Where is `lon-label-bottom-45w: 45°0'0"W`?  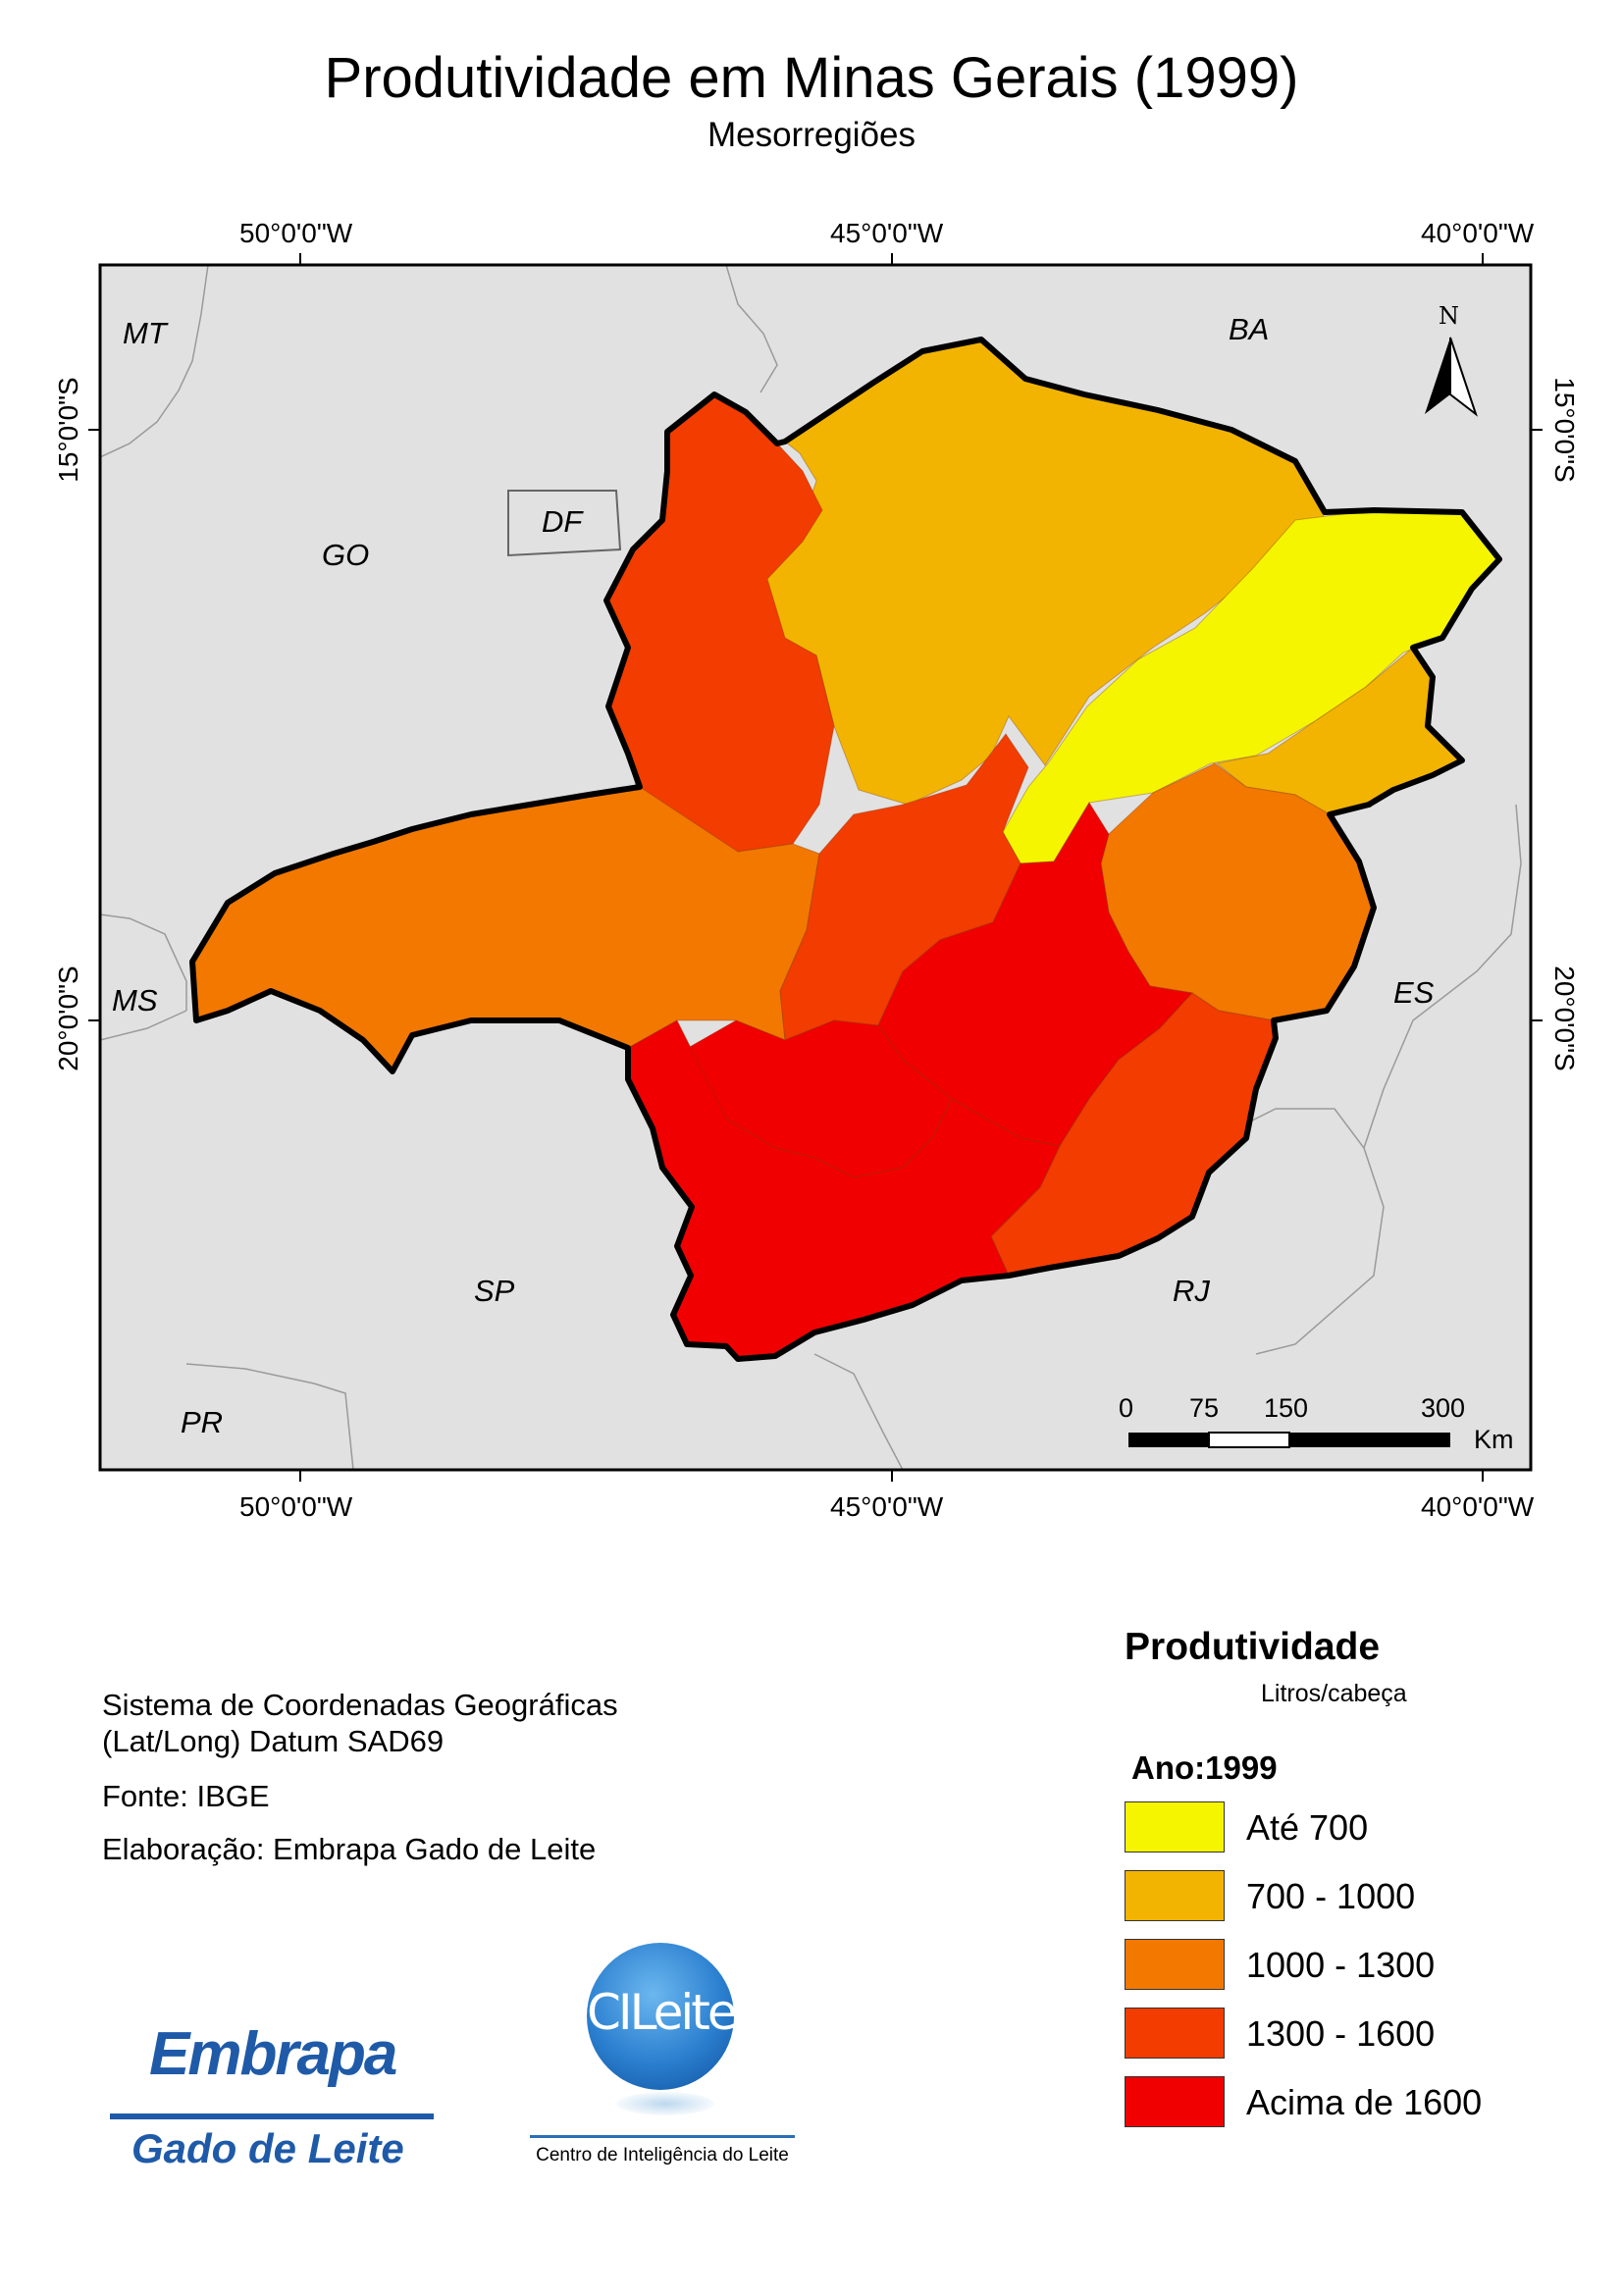 lon-label-bottom-45w: 45°0'0"W is located at coordinates (887, 1506).